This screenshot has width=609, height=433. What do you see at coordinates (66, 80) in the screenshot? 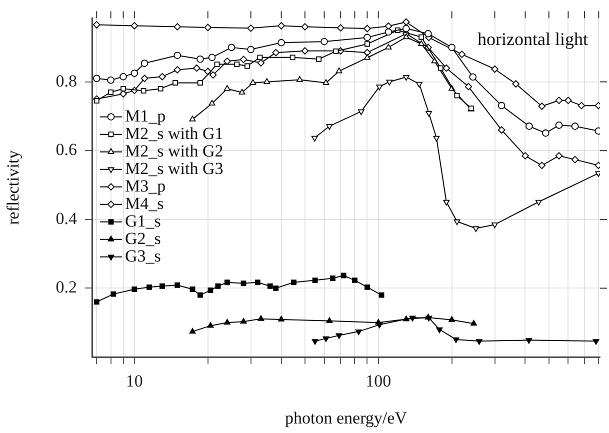
I see `y-tick-label: 0.8` at bounding box center [66, 80].